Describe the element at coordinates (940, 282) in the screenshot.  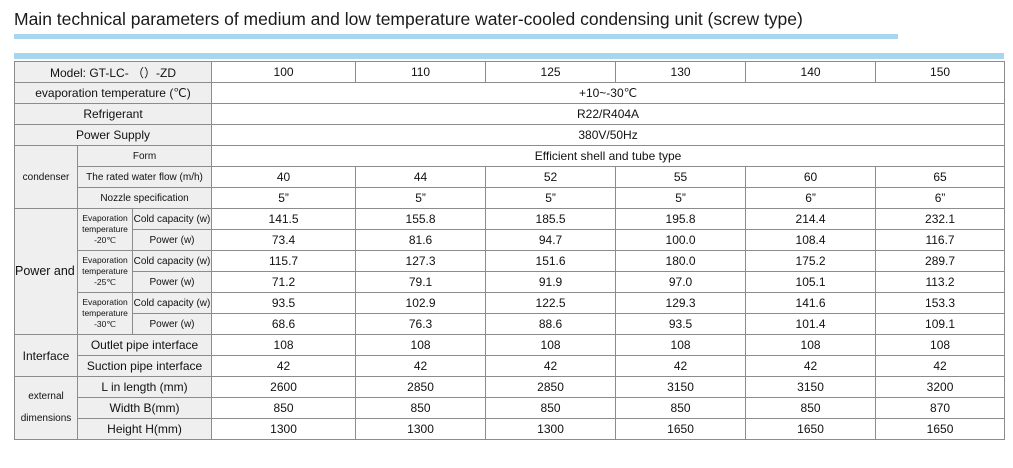
I see `table-cell: 113.2` at that location.